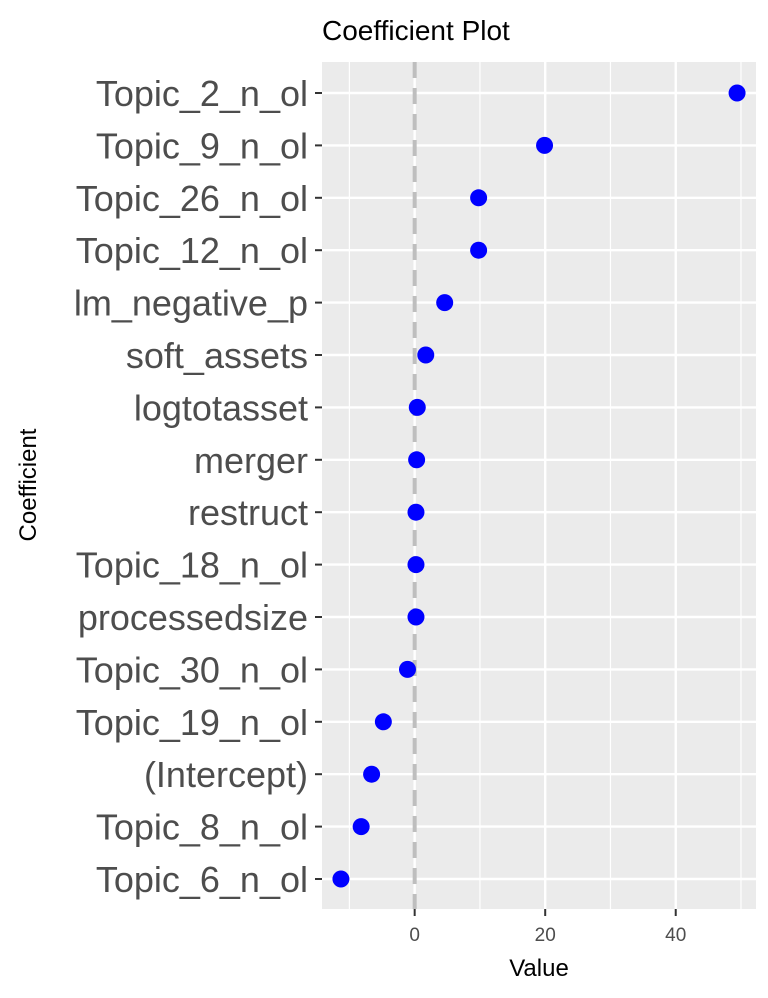  Describe the element at coordinates (191, 303) in the screenshot. I see `y-tick-label: lm_negative_p` at that location.